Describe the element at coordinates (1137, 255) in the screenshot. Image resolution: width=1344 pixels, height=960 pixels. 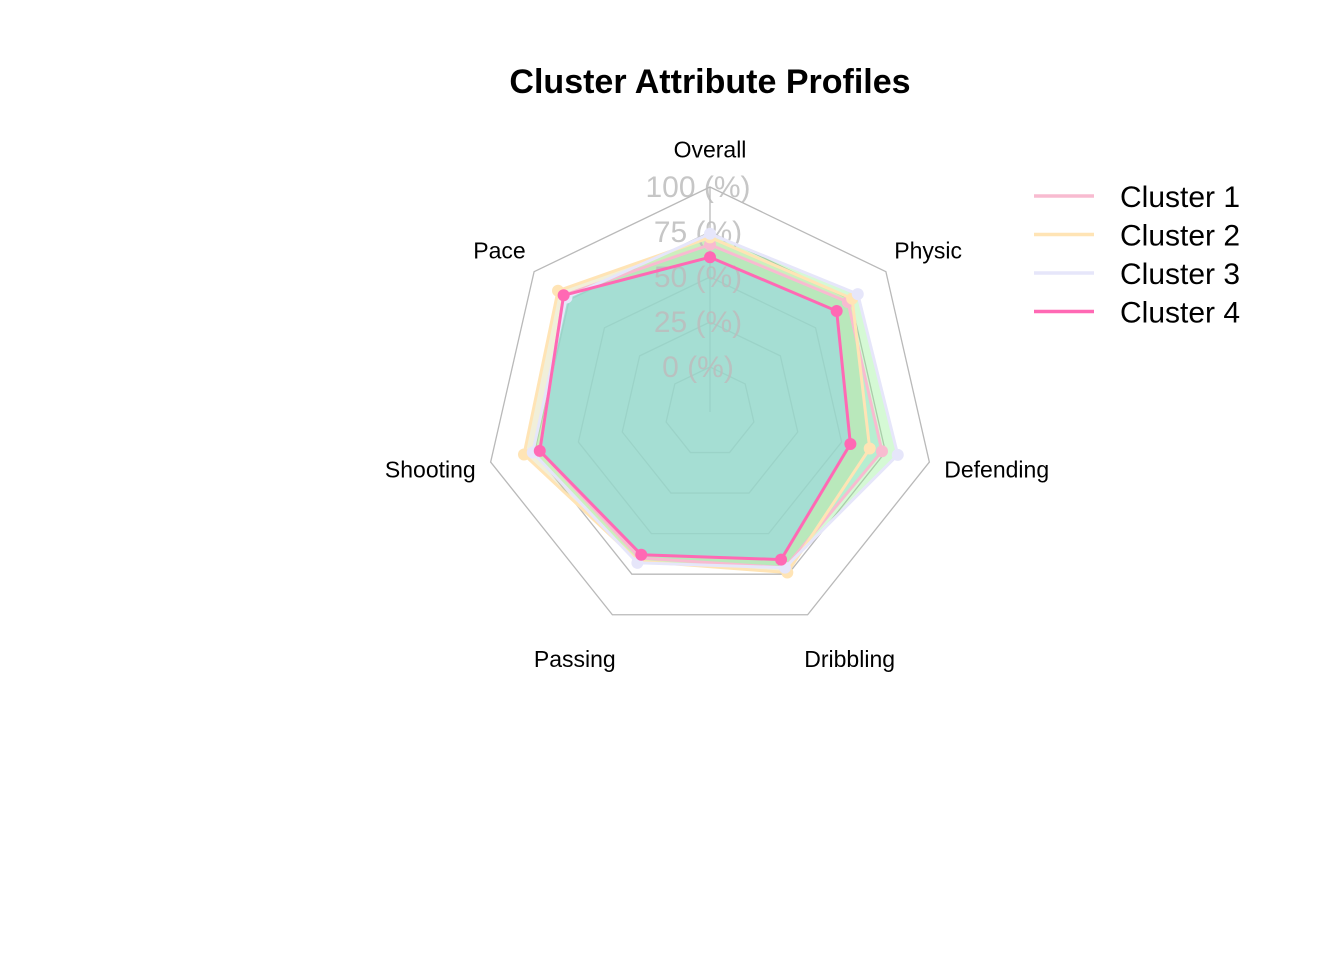
I see `legend: Cluster 1 Cluster 2 Cluster 3 Cluster 4` at that location.